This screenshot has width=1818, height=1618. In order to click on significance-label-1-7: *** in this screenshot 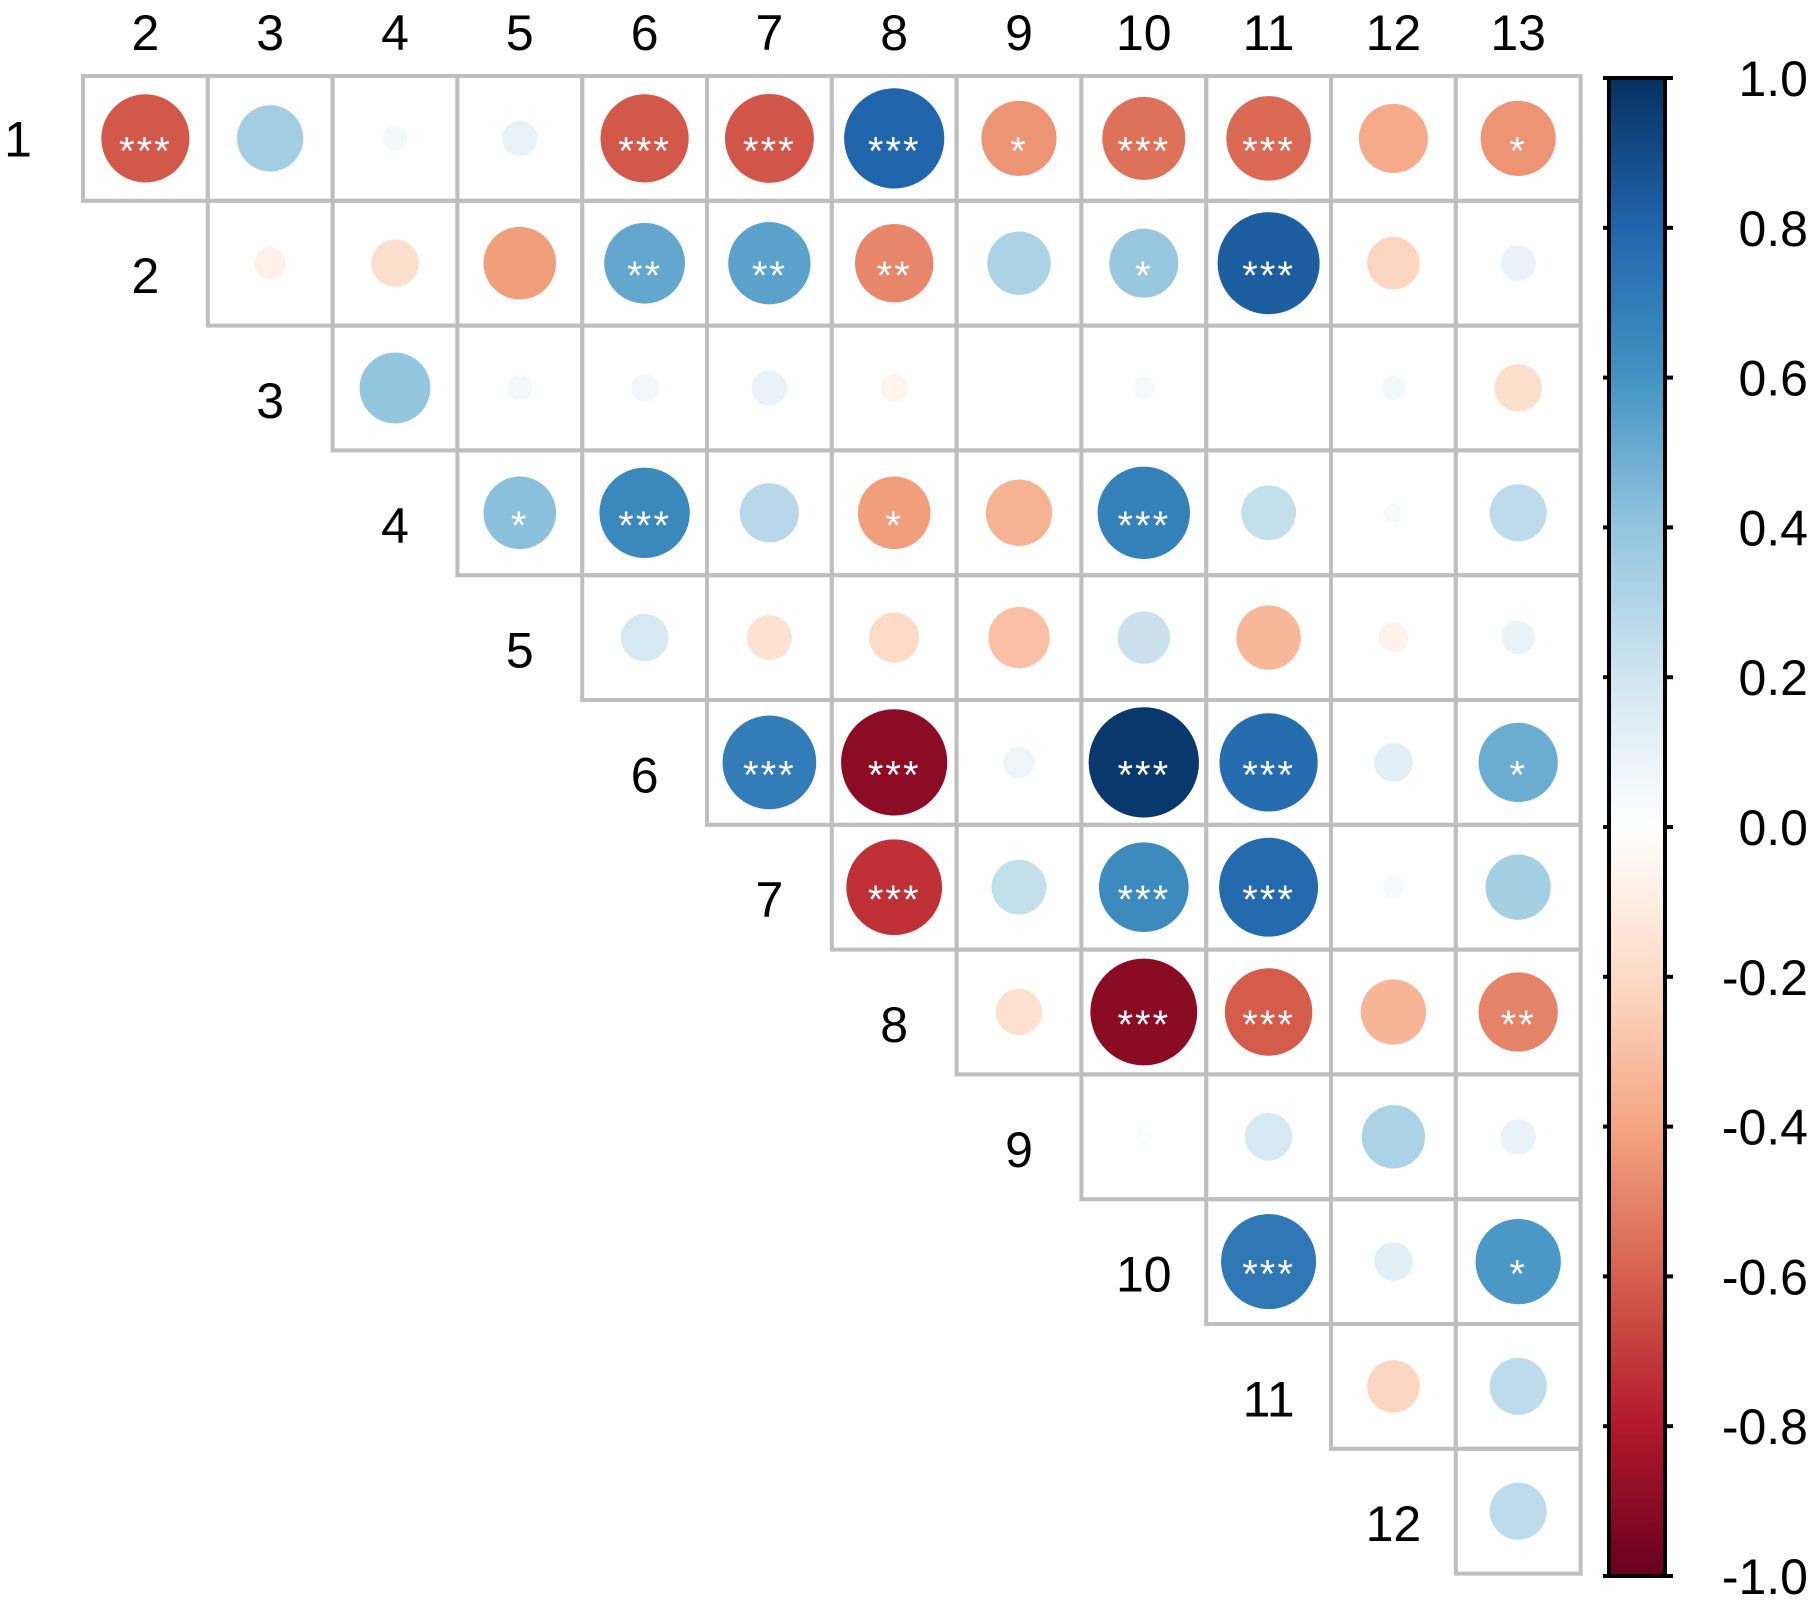, I will do `click(769, 151)`.